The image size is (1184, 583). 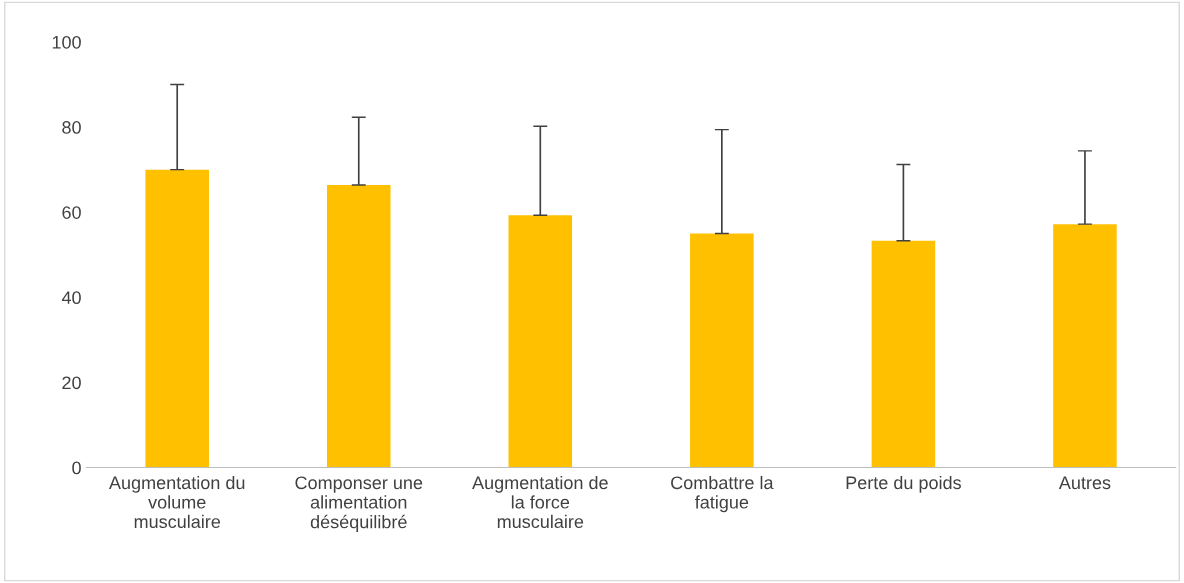 I want to click on y-tick-label: 40, so click(x=71, y=298).